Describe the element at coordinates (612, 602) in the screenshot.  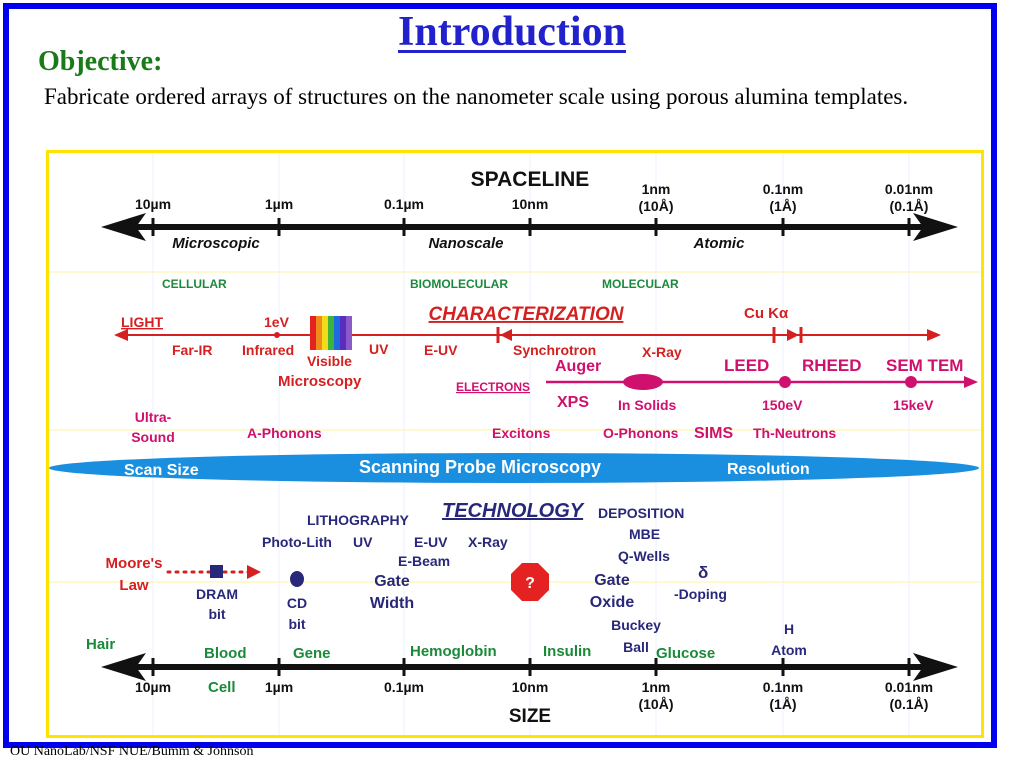
I see `gate-oxide-2: Oxide` at that location.